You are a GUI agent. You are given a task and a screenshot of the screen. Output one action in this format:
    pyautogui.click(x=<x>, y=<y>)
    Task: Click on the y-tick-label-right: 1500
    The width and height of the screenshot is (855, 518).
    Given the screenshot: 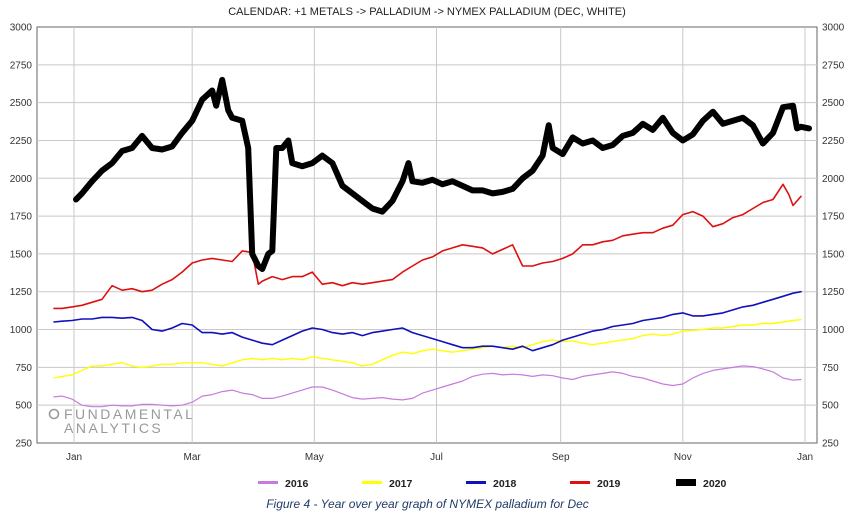 What is the action you would take?
    pyautogui.click(x=833, y=254)
    